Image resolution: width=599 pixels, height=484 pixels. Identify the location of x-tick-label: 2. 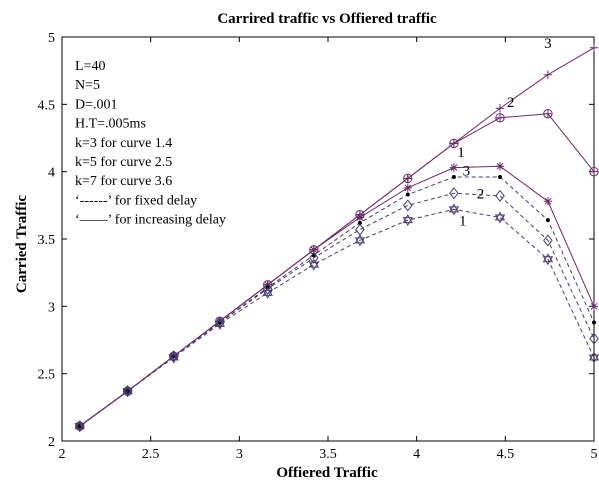
(62, 454).